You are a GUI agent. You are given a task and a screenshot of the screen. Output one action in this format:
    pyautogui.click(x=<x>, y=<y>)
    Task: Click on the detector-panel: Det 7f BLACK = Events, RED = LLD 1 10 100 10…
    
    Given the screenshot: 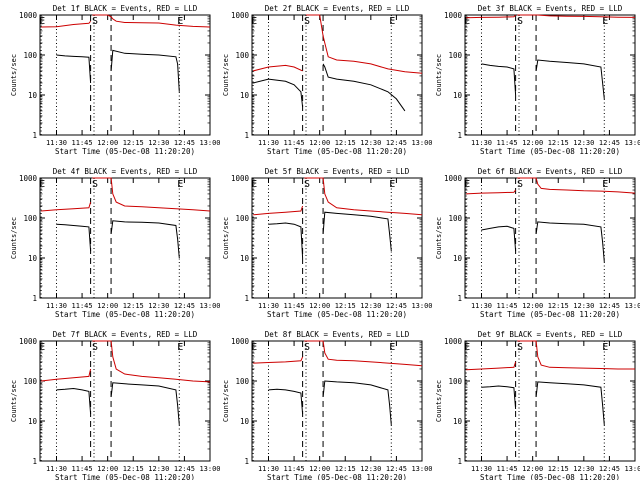 What is the action you would take?
    pyautogui.click(x=115, y=405)
    